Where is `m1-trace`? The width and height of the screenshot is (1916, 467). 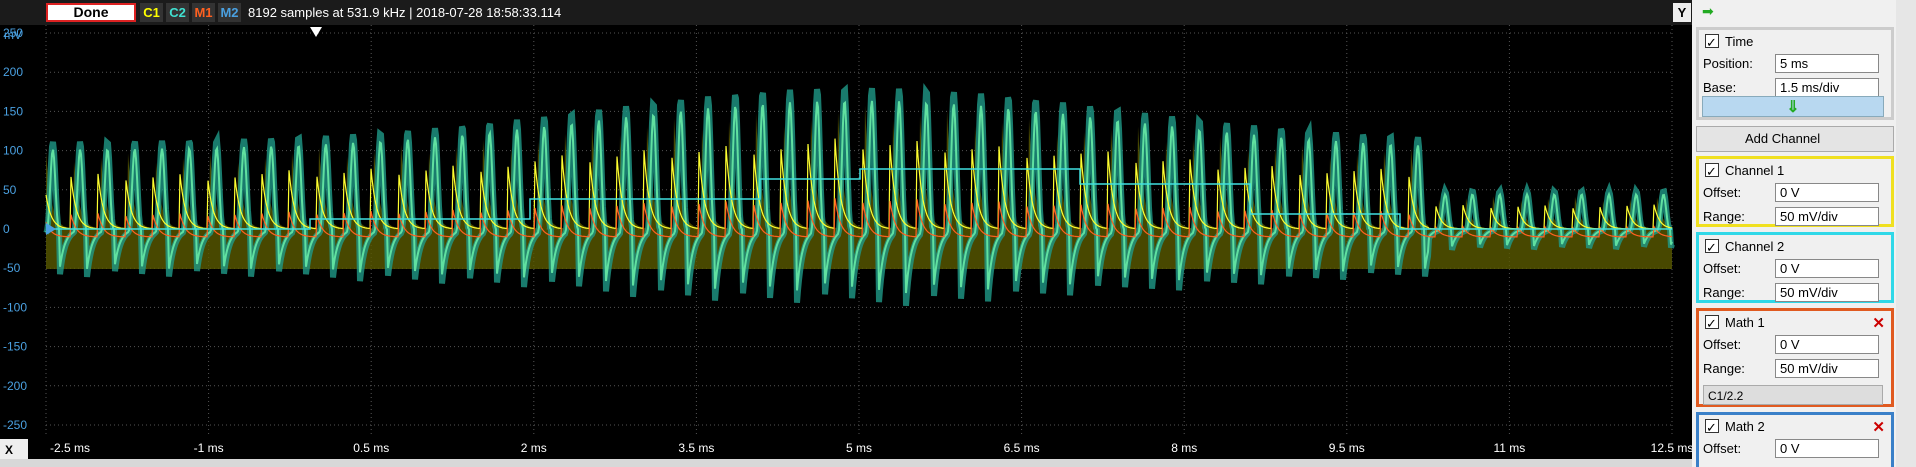 m1-trace is located at coordinates (859, 218).